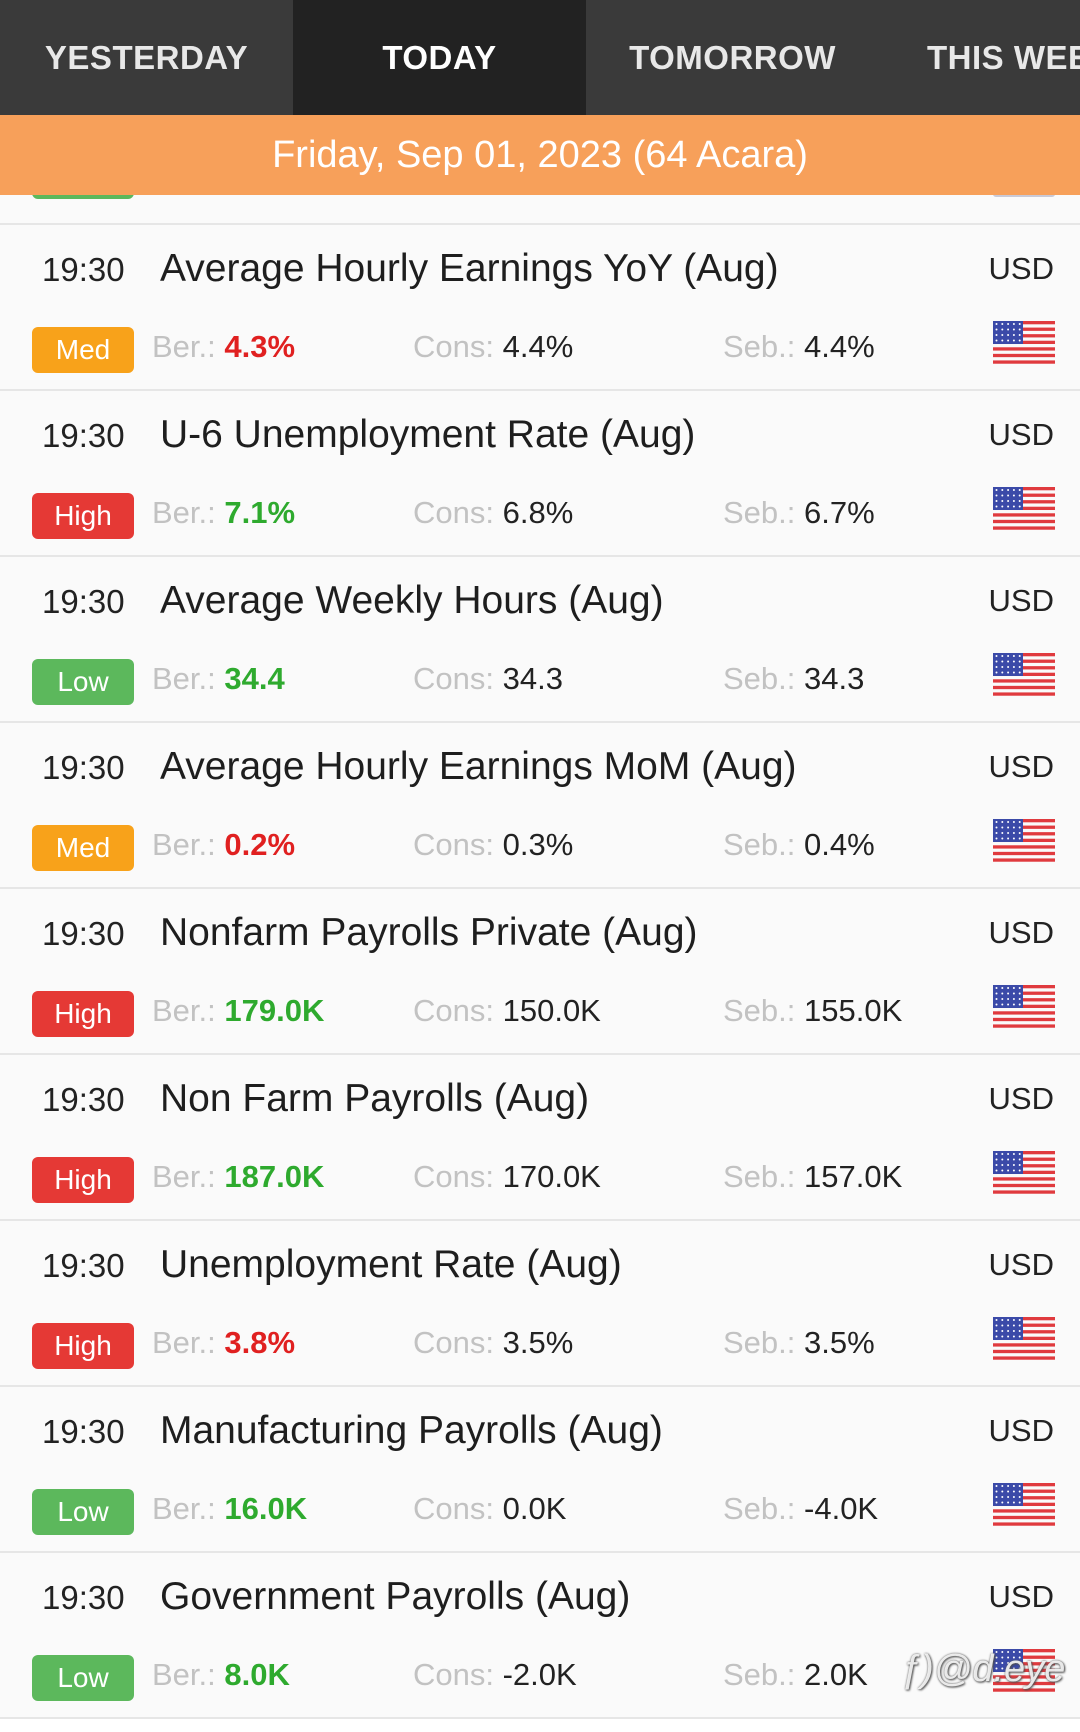 The height and width of the screenshot is (1732, 1080). I want to click on consensus-value: 0.3%, so click(538, 844).